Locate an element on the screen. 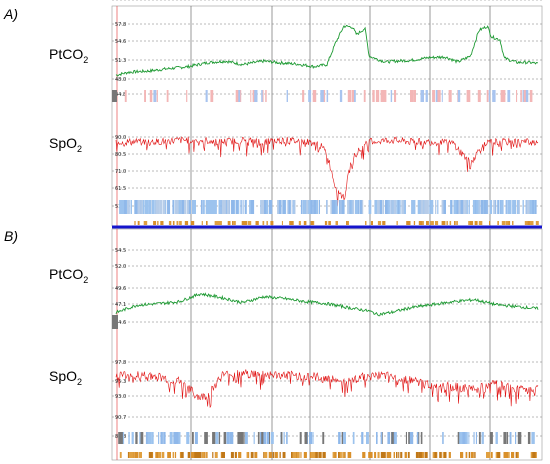 Image resolution: width=550 pixels, height=464 pixels. tick-label-0-1: 54.6 is located at coordinates (120, 42).